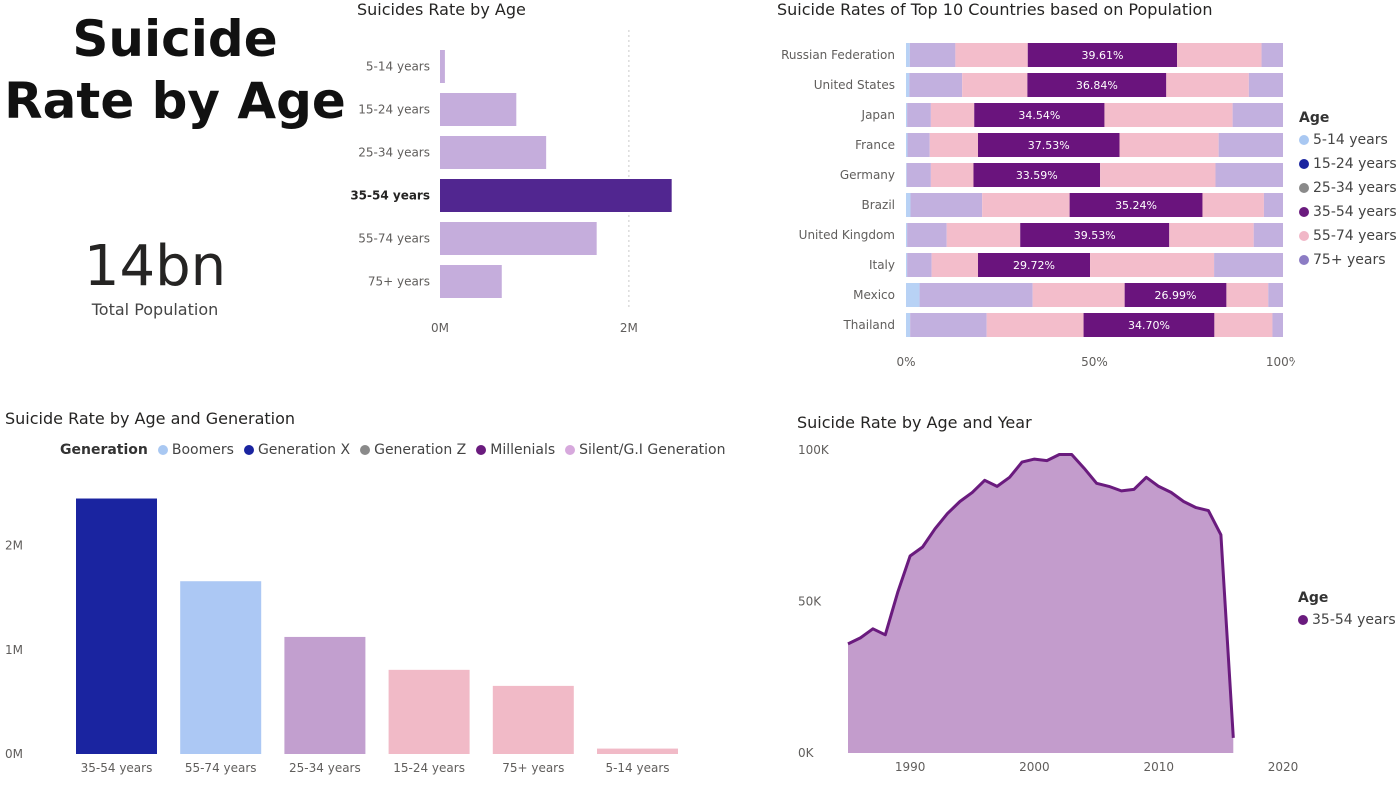 Image resolution: width=1400 pixels, height=795 pixels. Describe the element at coordinates (918, 145) in the screenshot. I see `country-seg-france-75-years` at that location.